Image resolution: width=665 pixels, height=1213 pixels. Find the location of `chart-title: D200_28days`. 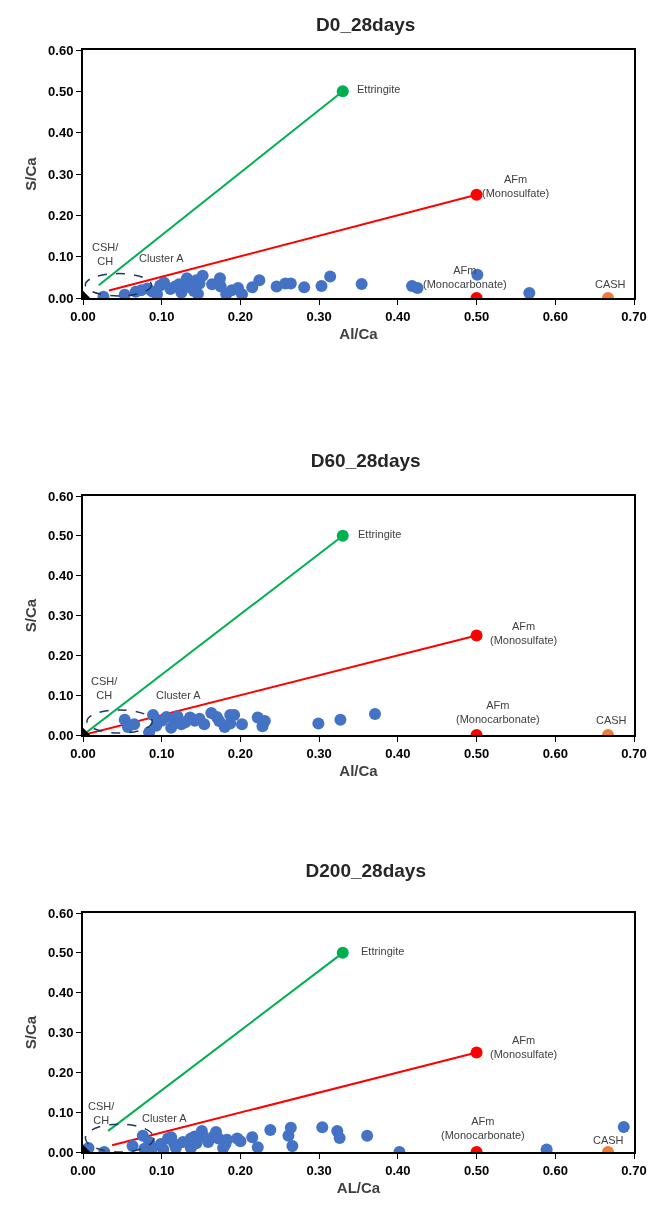

chart-title: D200_28days is located at coordinates (365, 870).